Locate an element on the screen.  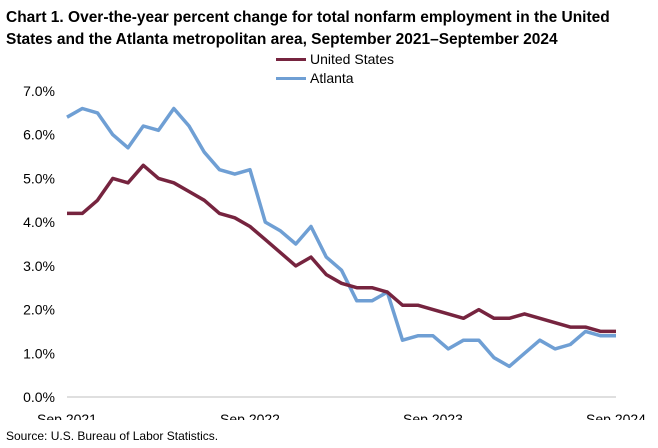
x-tick-label: Sep 2023 is located at coordinates (433, 415).